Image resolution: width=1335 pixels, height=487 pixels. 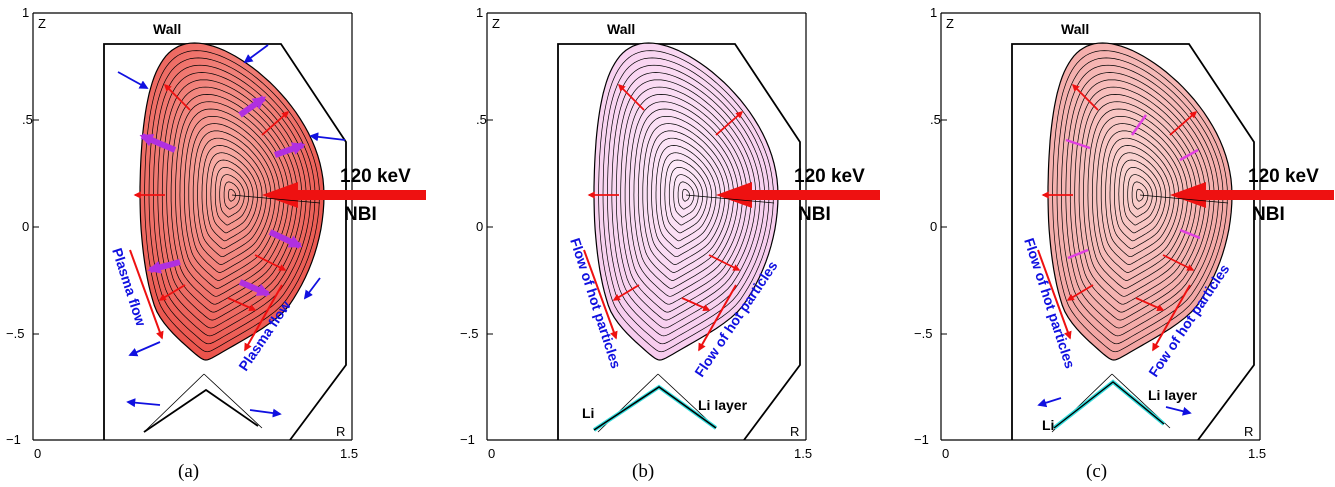 What do you see at coordinates (491, 453) in the screenshot?
I see `x-tick-label: 0` at bounding box center [491, 453].